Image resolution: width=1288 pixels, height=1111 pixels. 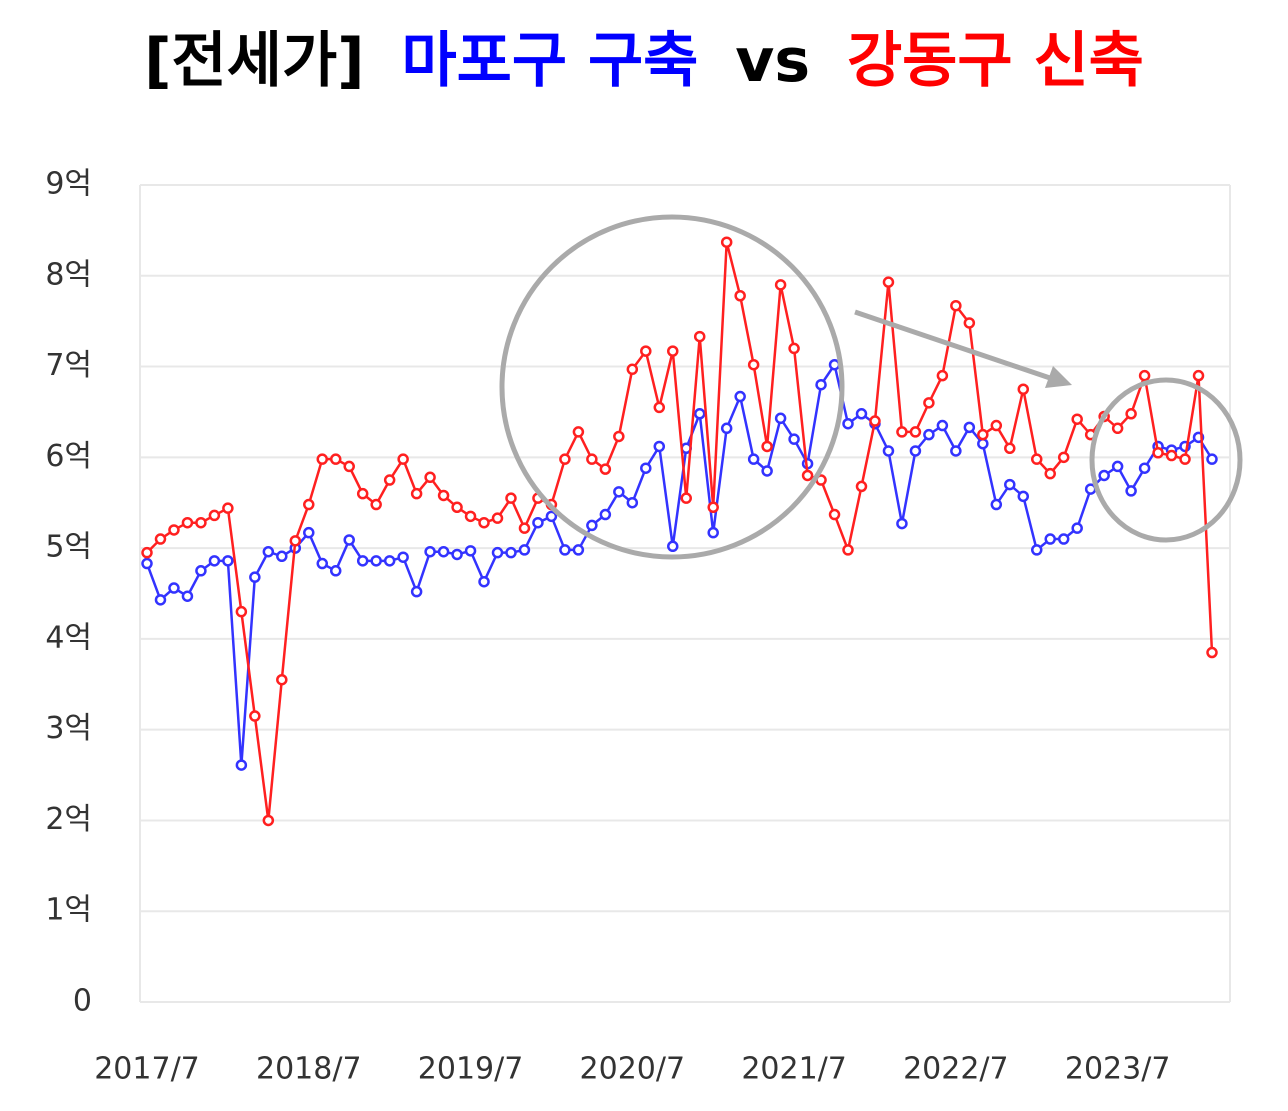 I want to click on y-tick-label: 1억, so click(x=68, y=910).